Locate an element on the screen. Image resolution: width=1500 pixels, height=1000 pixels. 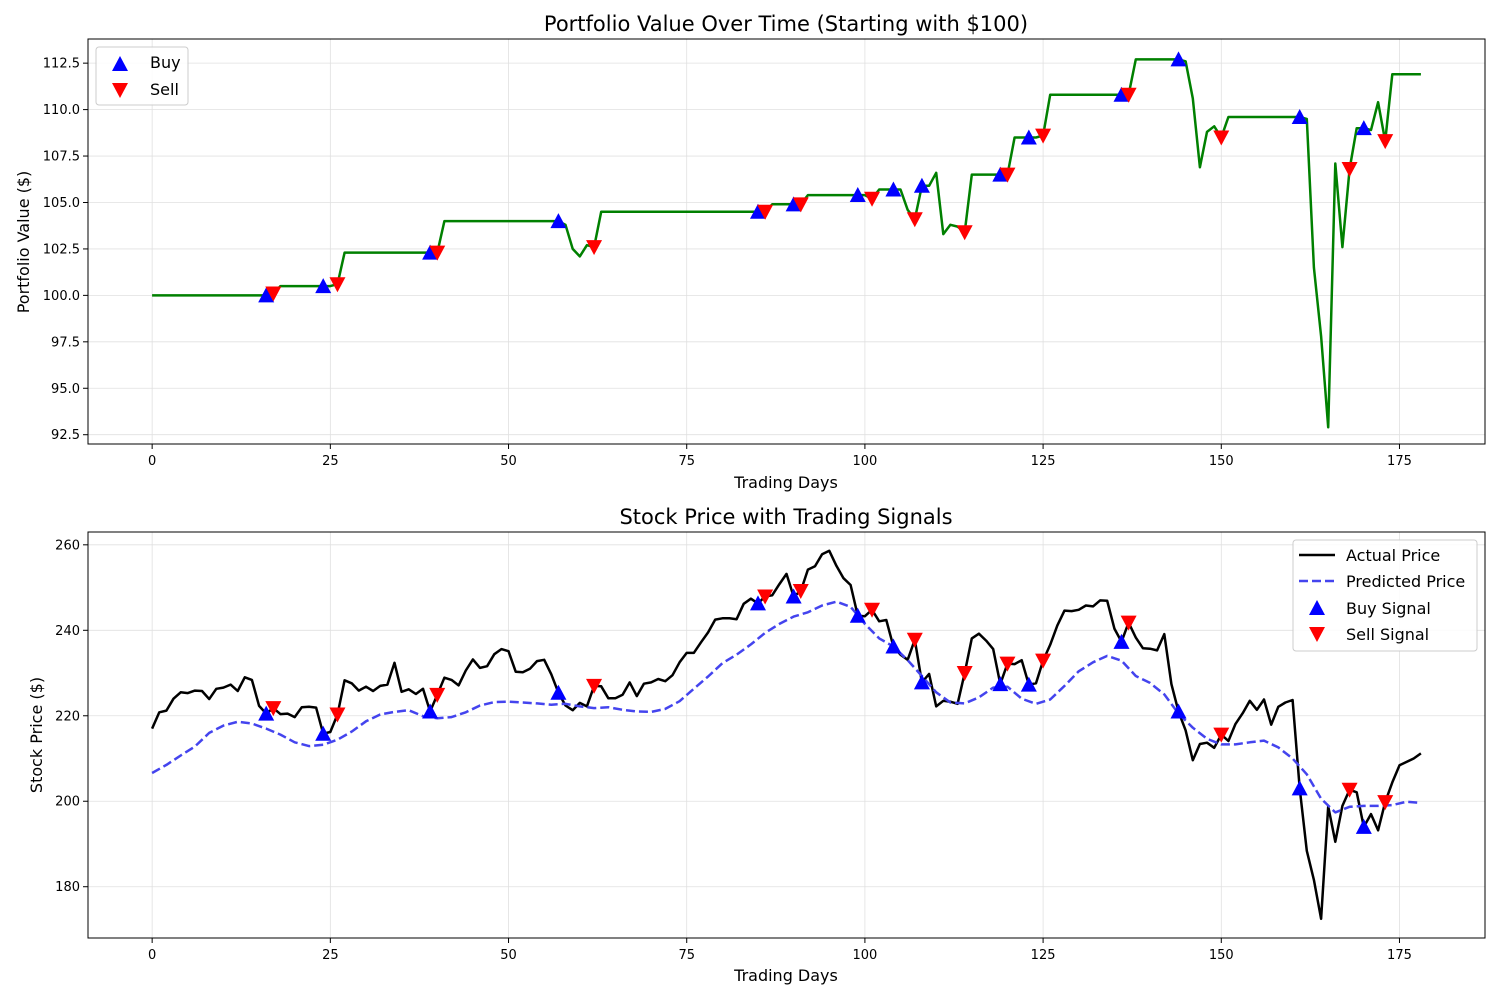
y-tick-label: 100.0 is located at coordinates (61, 296).